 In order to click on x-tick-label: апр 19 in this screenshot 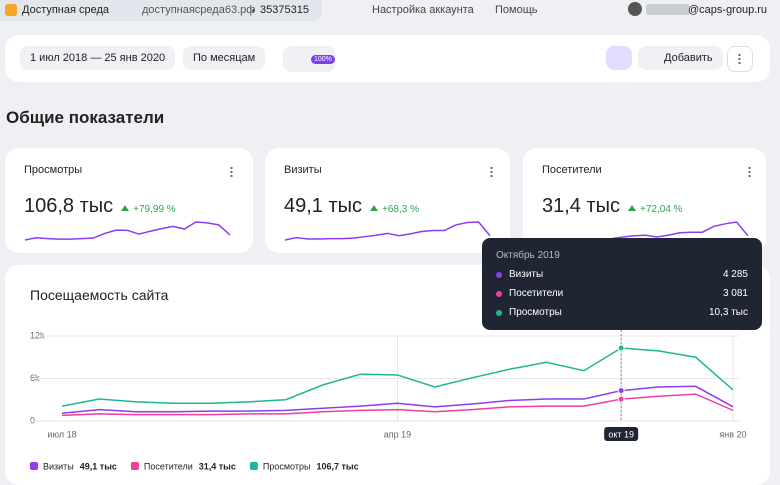, I will do `click(397, 434)`.